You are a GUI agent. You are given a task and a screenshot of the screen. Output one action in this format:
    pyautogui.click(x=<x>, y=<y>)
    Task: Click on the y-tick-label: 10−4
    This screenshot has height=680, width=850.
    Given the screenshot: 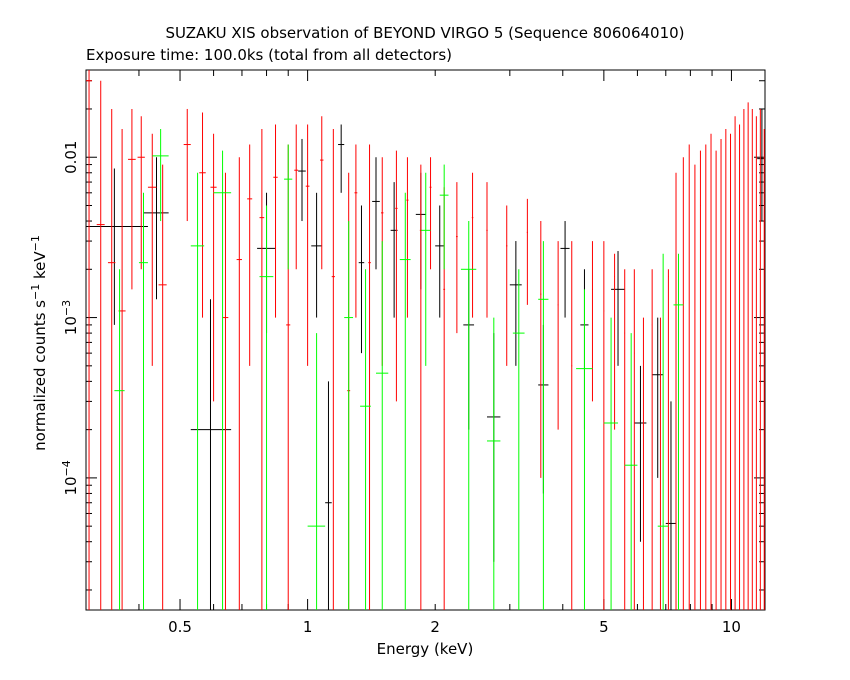 What is the action you would take?
    pyautogui.click(x=70, y=477)
    